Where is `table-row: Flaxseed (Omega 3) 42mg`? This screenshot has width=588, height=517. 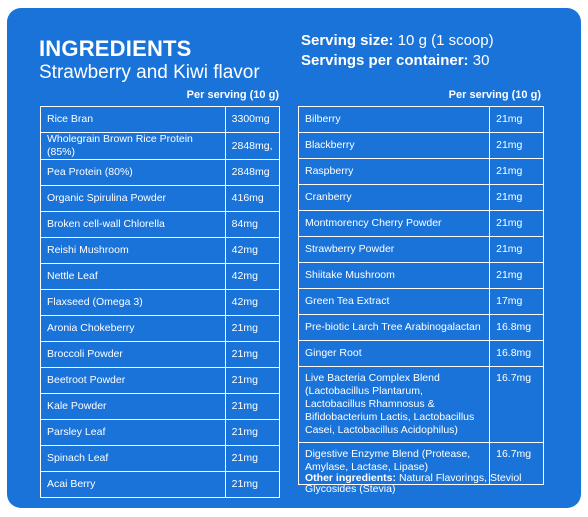 table-row: Flaxseed (Omega 3) 42mg is located at coordinates (160, 302).